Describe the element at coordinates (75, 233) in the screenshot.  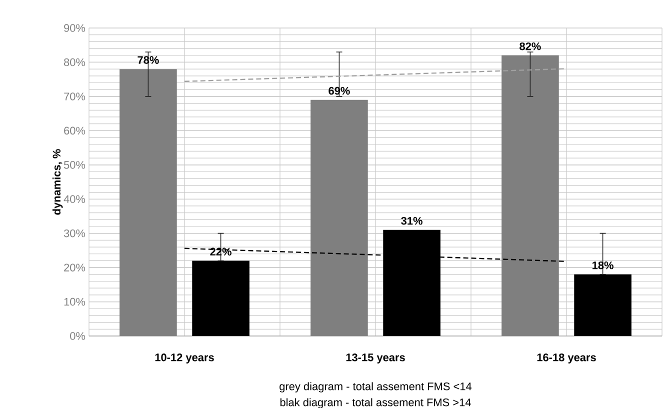
I see `y-tick-label: 30%` at that location.